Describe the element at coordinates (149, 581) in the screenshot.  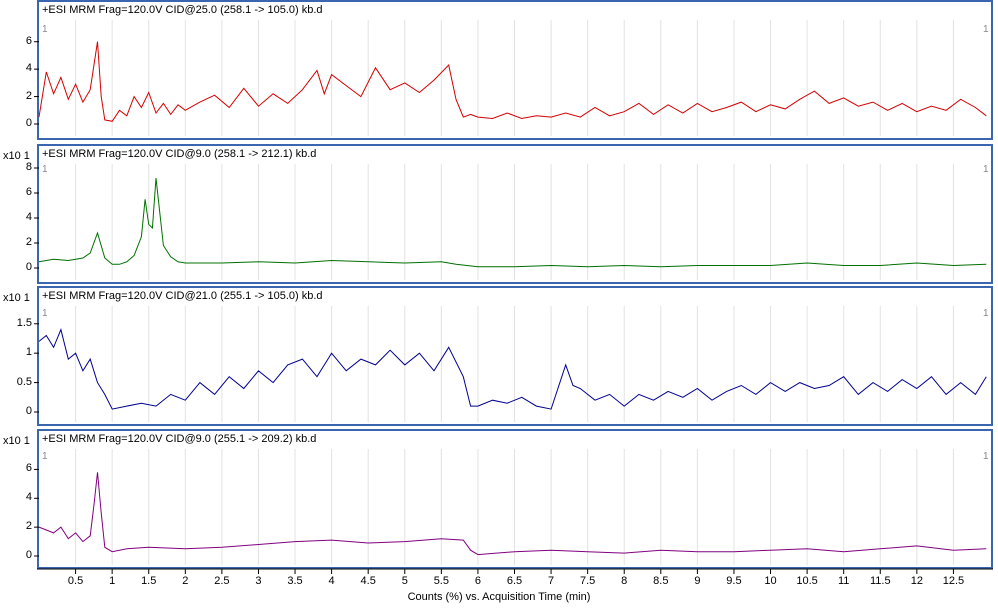
I see `x-tick-label: 1.5` at that location.